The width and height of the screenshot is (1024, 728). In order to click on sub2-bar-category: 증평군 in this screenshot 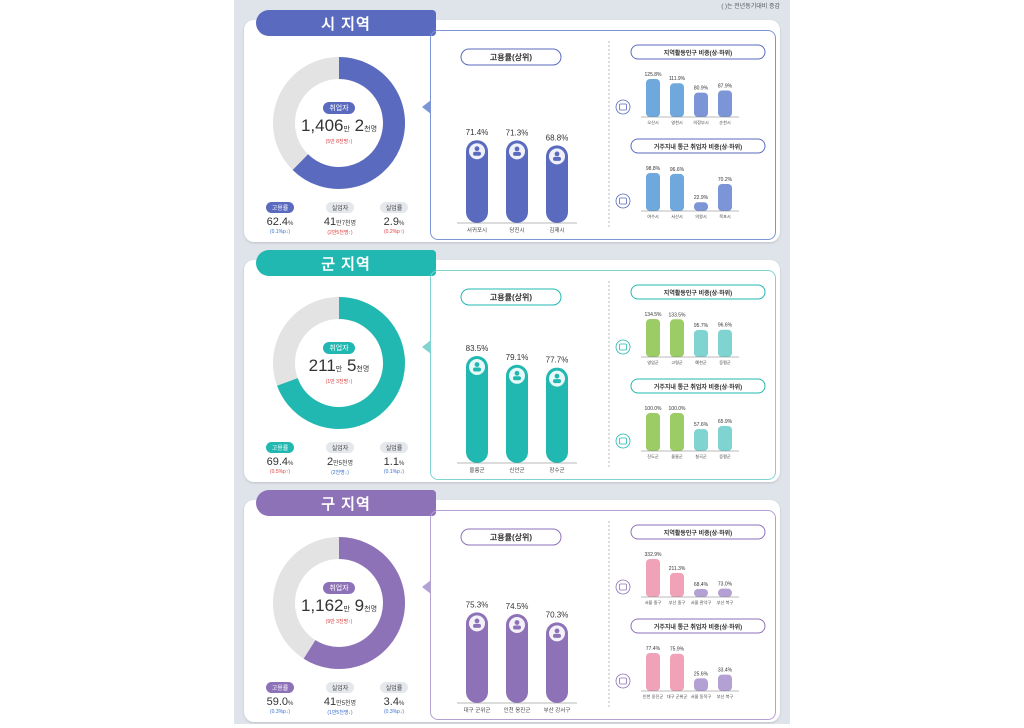, I will do `click(725, 456)`.